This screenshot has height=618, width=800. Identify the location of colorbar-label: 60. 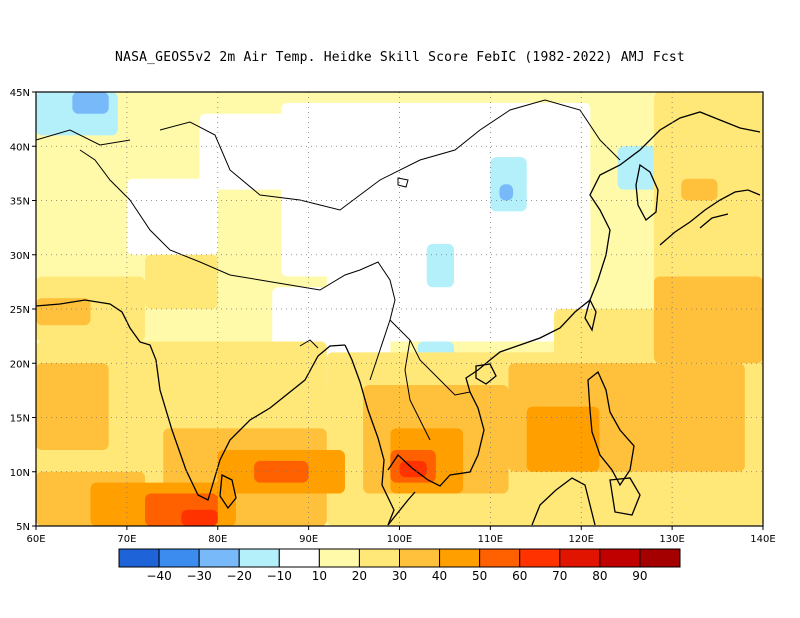
(519, 576).